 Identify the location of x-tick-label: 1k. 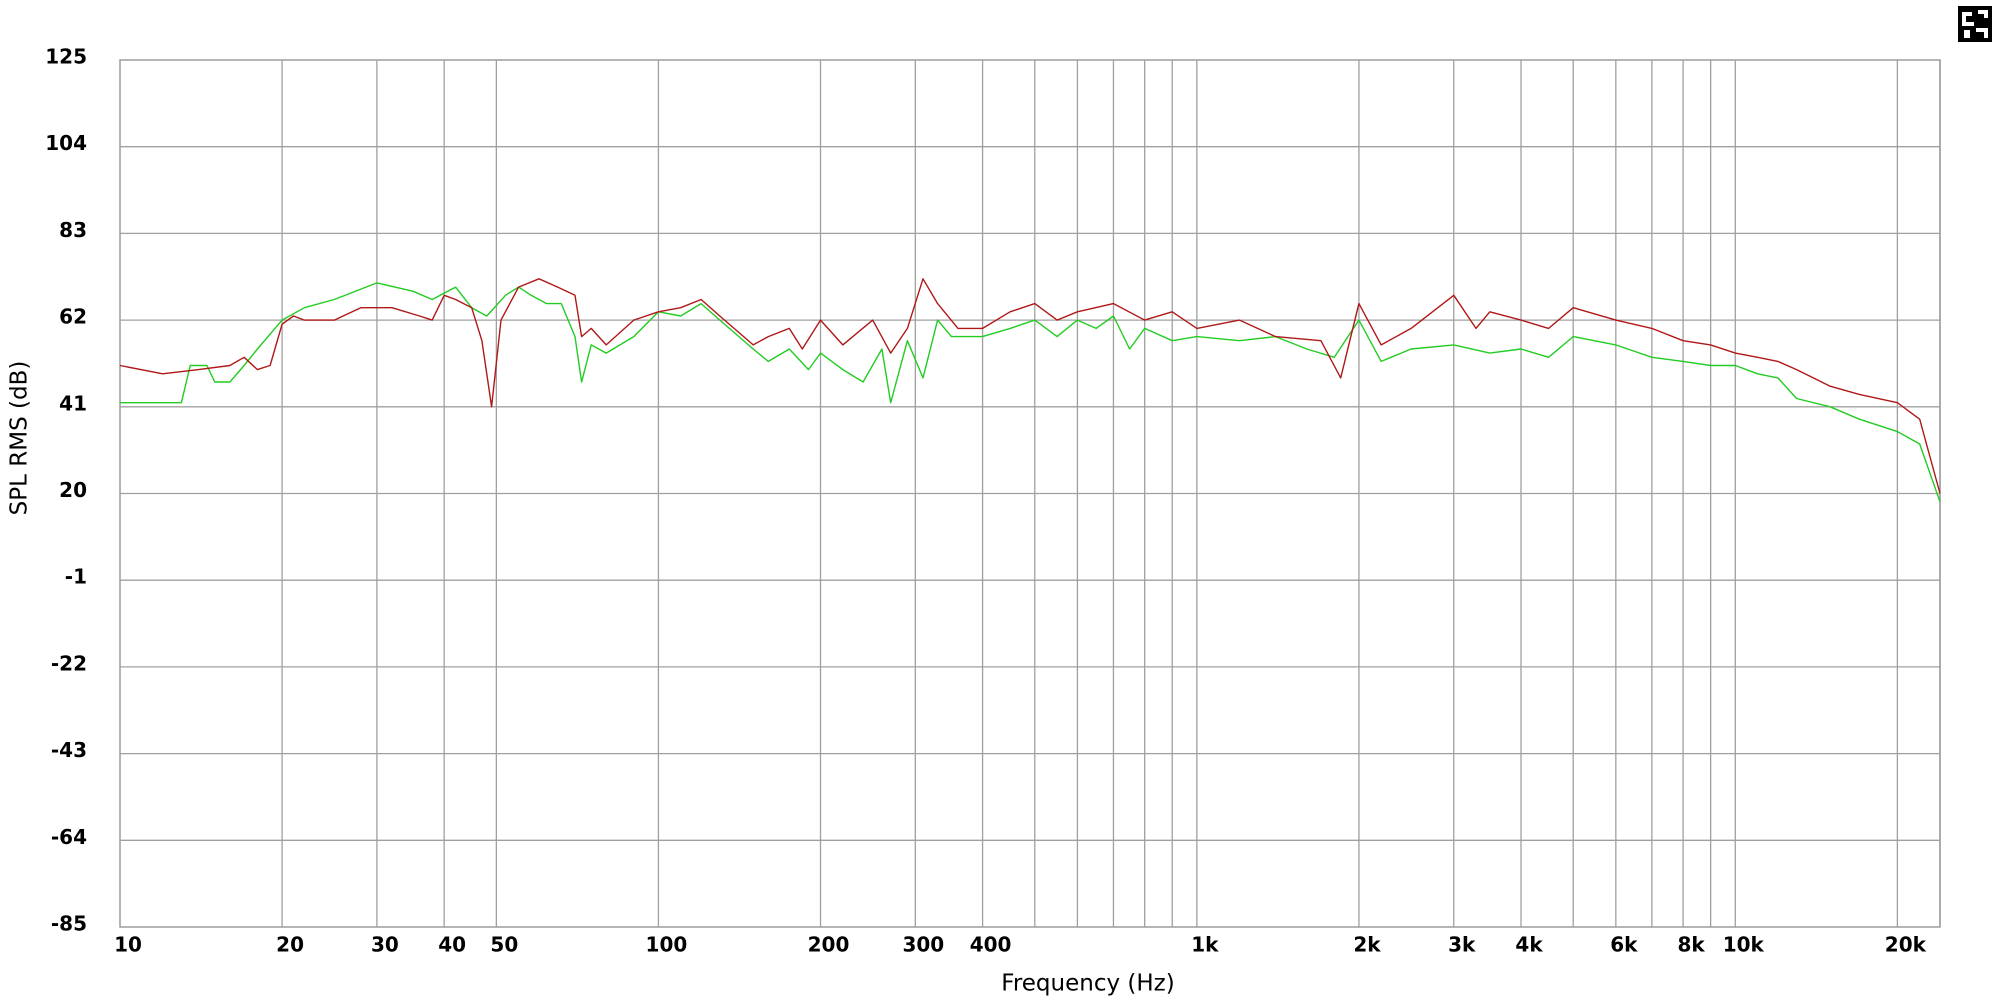
(1205, 945).